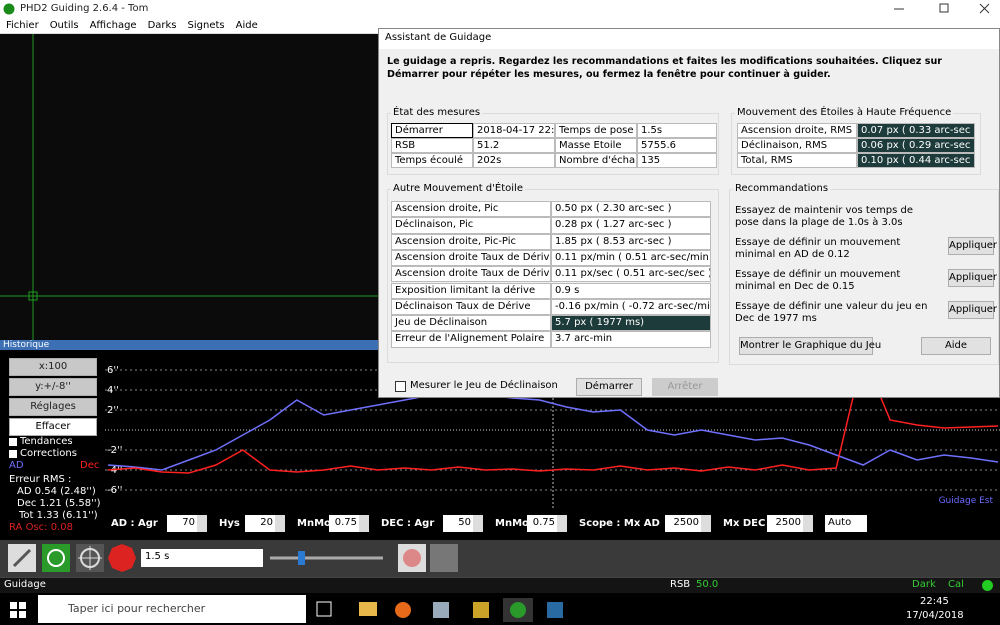  Describe the element at coordinates (956, 346) in the screenshot. I see `help-button: Aide` at that location.